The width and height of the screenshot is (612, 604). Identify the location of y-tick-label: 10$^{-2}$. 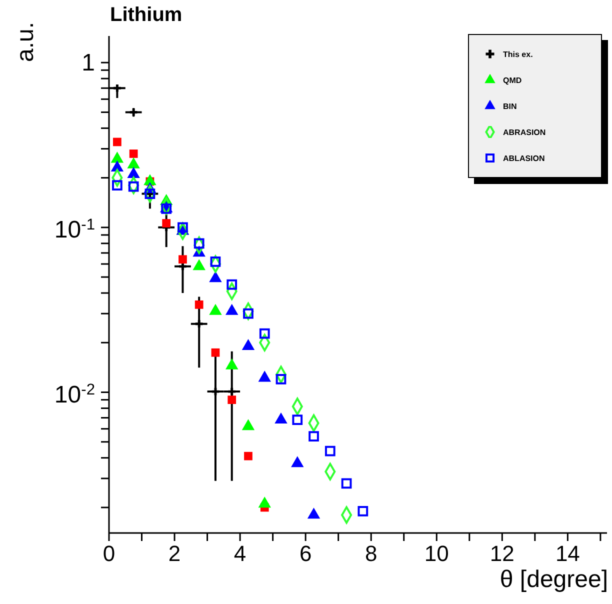
(74, 394).